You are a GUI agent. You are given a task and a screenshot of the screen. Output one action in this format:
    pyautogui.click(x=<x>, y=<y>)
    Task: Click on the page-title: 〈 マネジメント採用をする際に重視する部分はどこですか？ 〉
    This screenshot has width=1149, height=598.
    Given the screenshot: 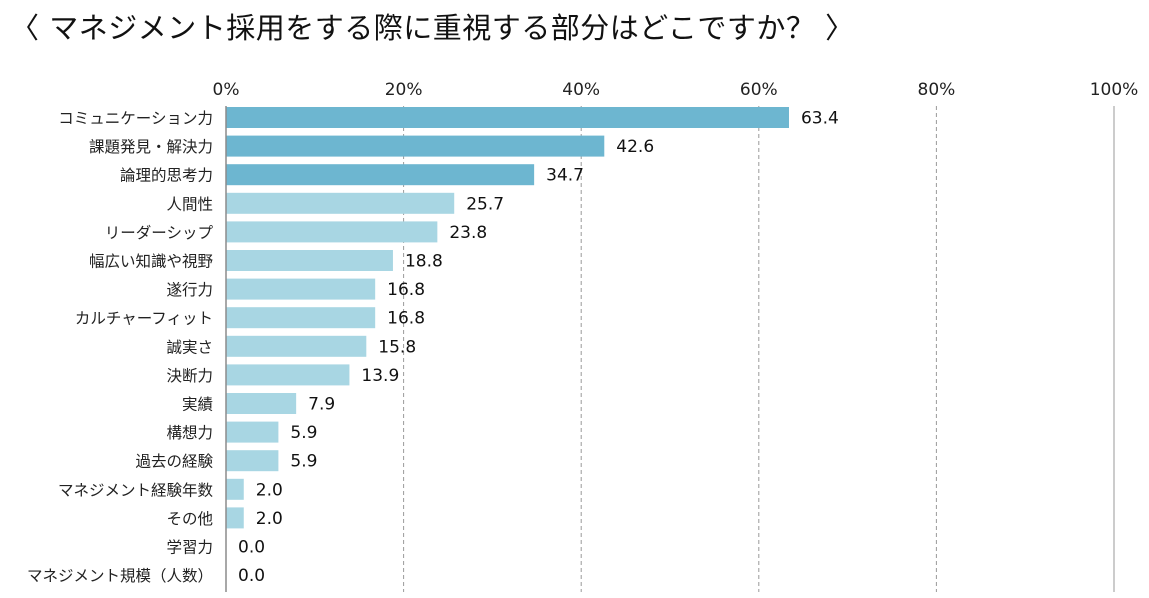 What is the action you would take?
    pyautogui.click(x=432, y=28)
    